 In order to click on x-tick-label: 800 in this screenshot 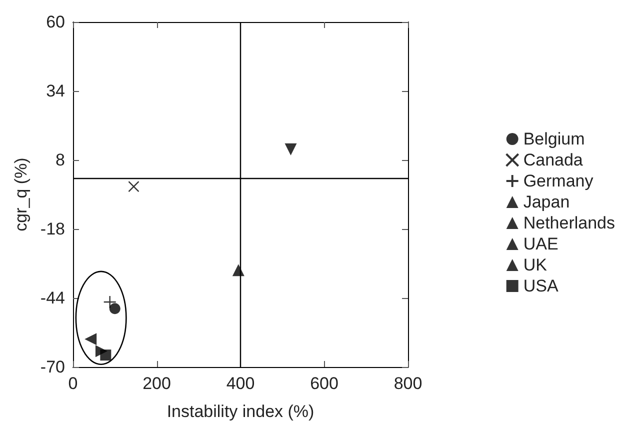, I will do `click(408, 383)`.